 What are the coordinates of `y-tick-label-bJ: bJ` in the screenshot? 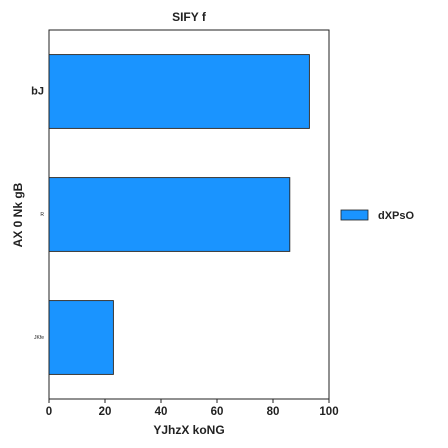 It's located at (37, 91).